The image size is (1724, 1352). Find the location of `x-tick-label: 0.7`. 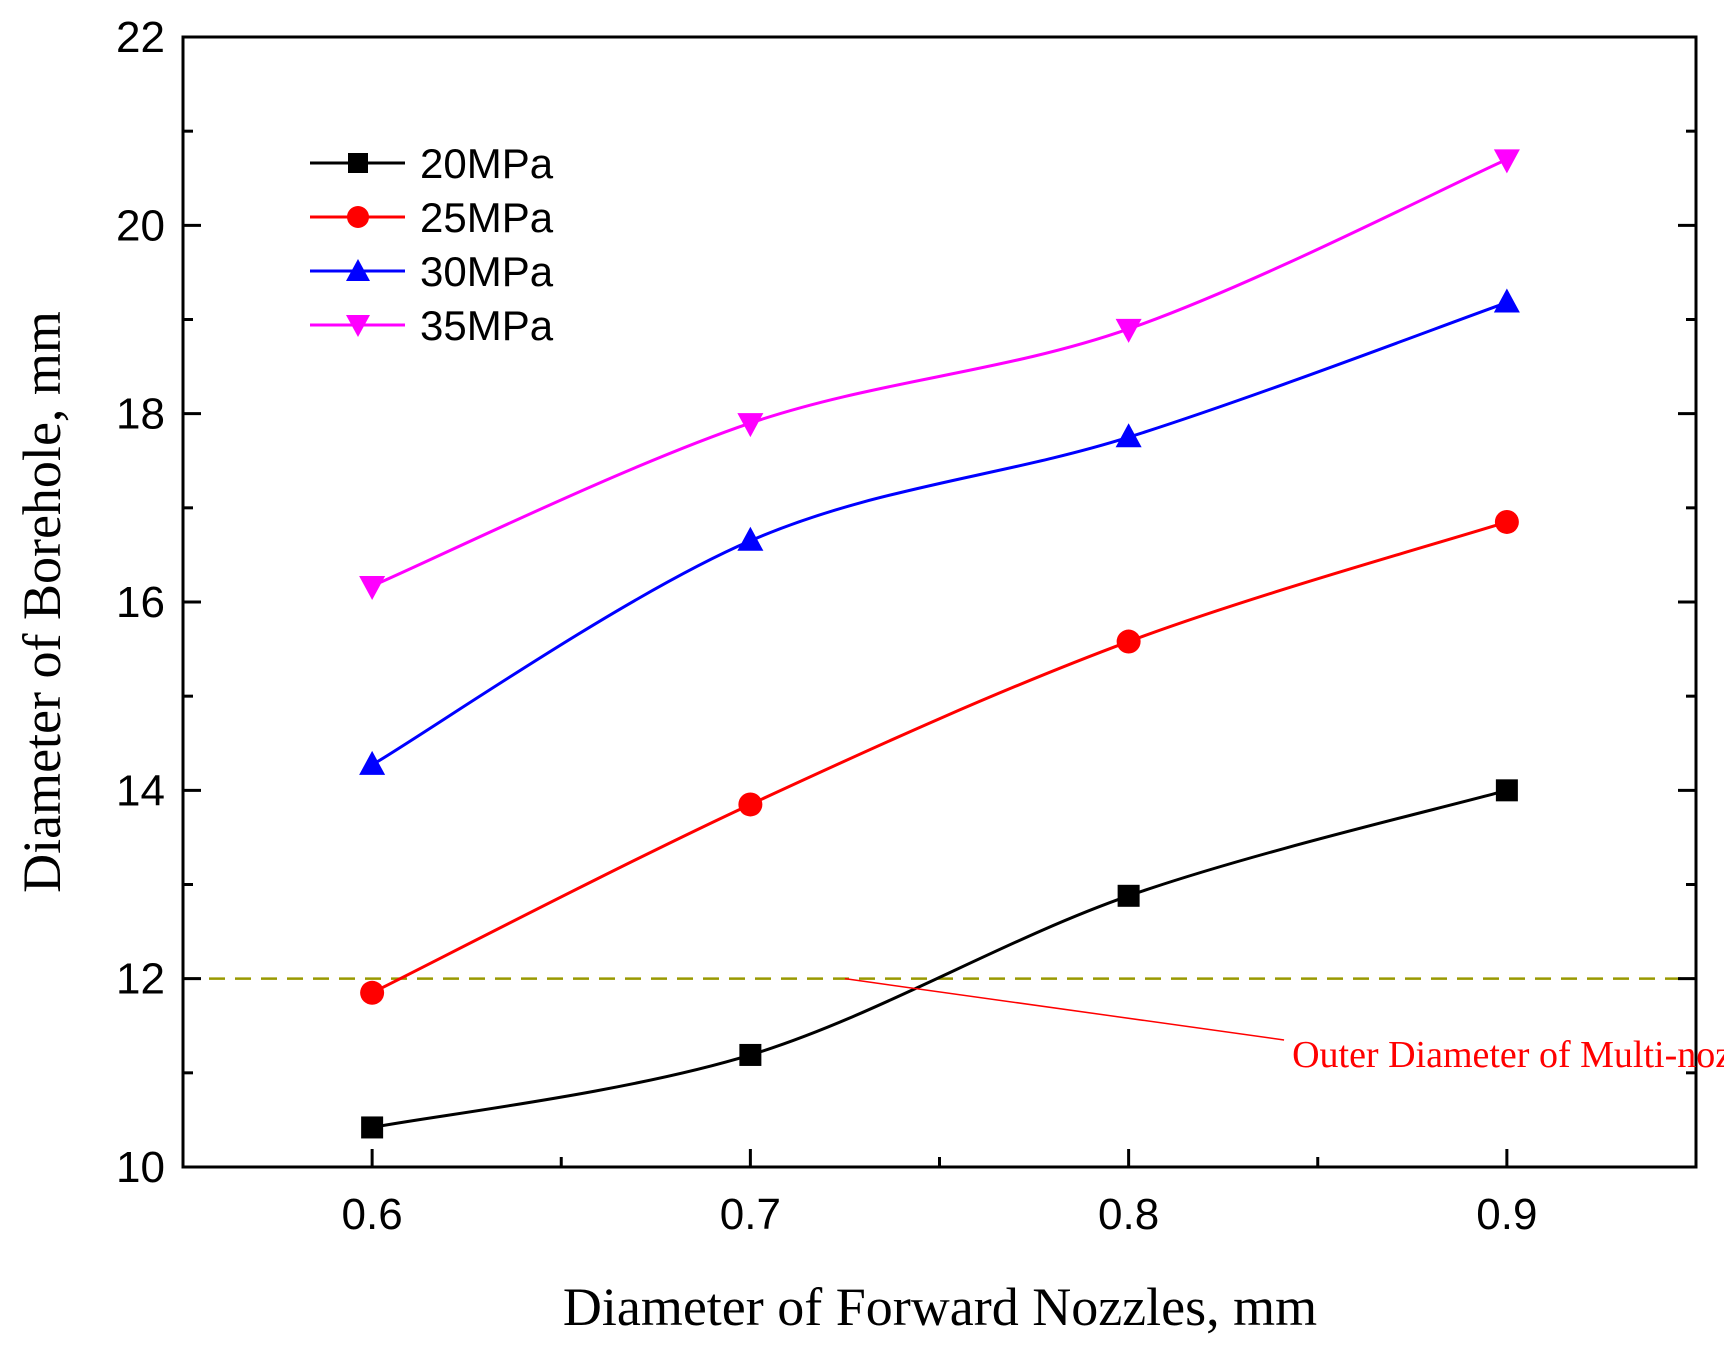

x-tick-label: 0.7 is located at coordinates (750, 1214).